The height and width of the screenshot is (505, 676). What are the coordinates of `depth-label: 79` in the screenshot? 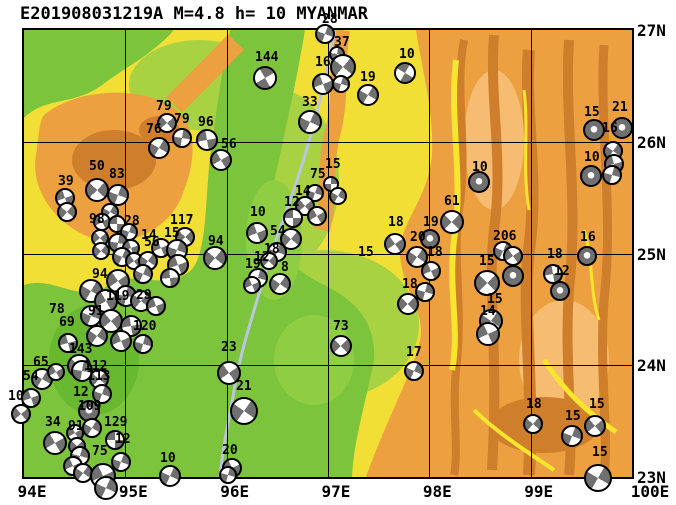 It's located at (182, 119).